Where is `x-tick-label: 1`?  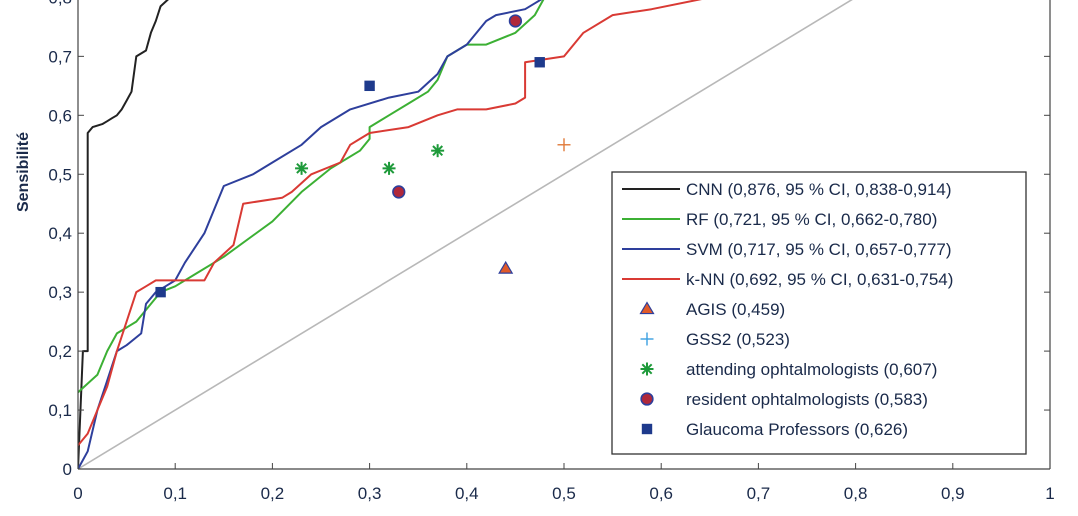 x-tick-label: 1 is located at coordinates (1049, 493).